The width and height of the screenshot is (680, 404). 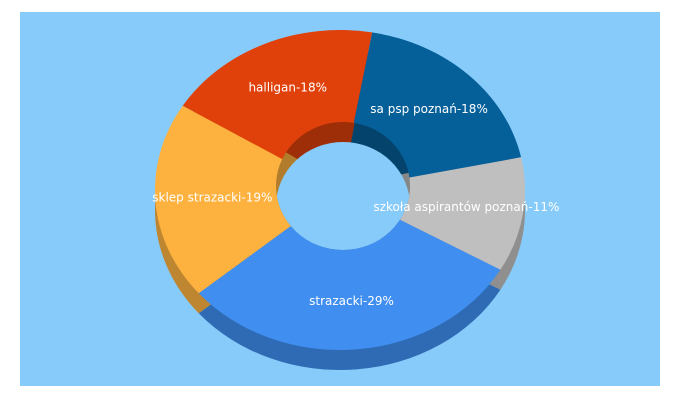 I want to click on slice-label: halligan-18%, so click(x=287, y=87).